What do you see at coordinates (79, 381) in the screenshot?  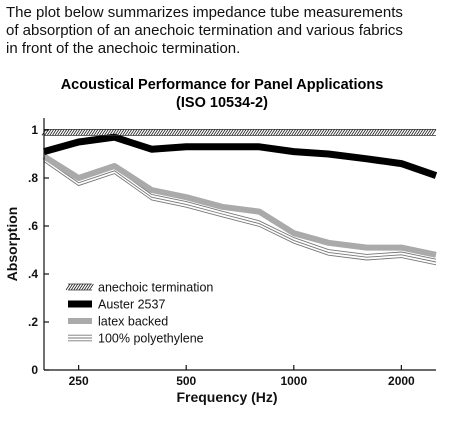 I see `x-tick-label: 250` at bounding box center [79, 381].